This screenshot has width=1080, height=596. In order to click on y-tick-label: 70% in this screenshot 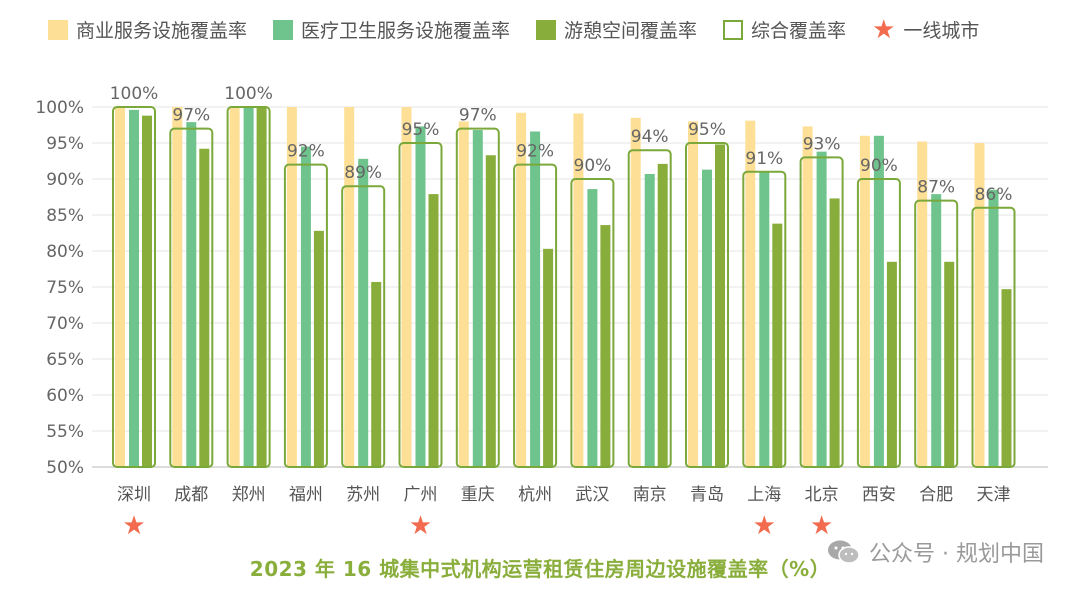, I will do `click(65, 324)`.